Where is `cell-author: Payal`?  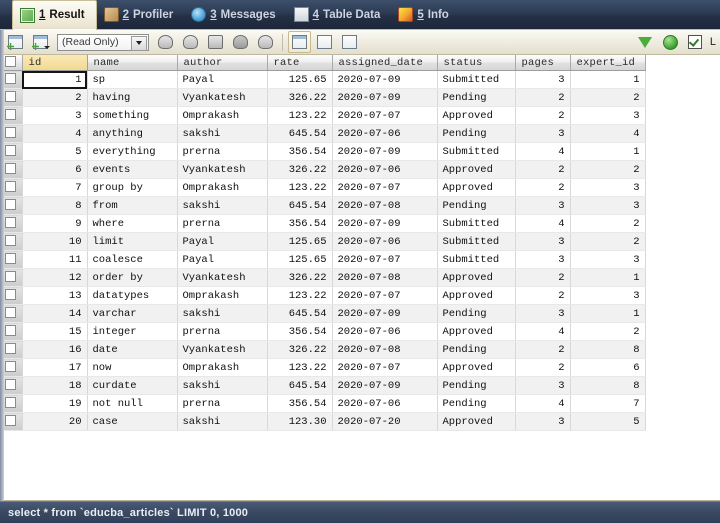
cell-author: Payal is located at coordinates (222, 259).